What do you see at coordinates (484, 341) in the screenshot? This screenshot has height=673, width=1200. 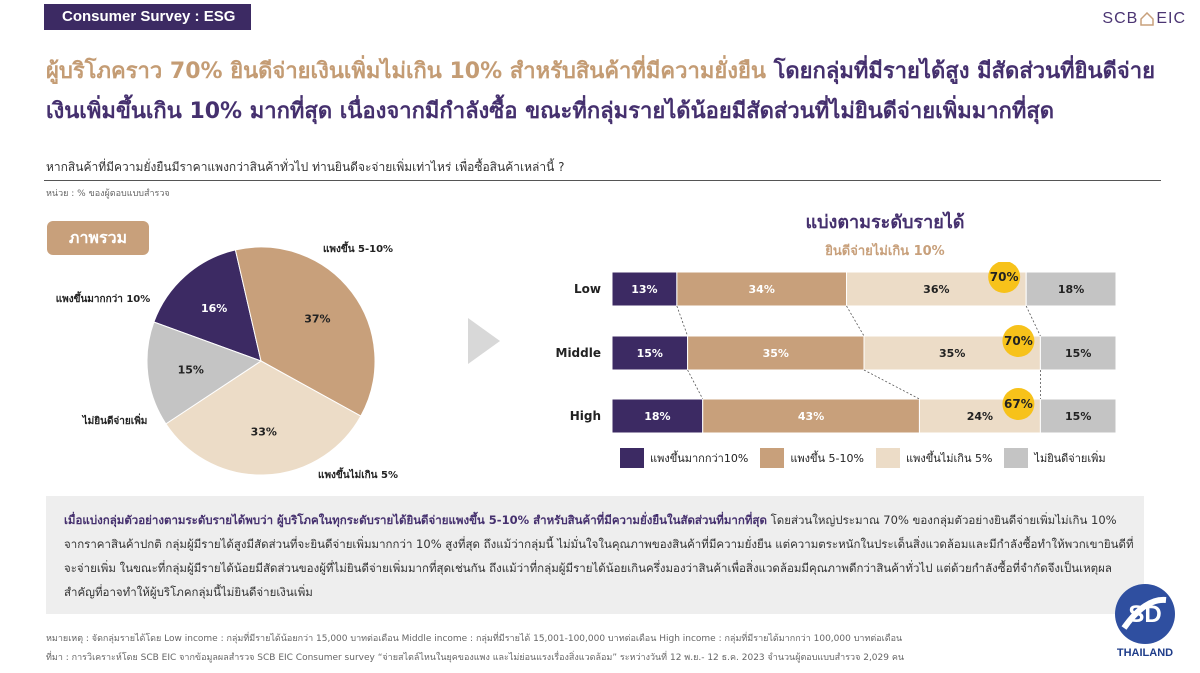 I see `arrow-right-icon` at bounding box center [484, 341].